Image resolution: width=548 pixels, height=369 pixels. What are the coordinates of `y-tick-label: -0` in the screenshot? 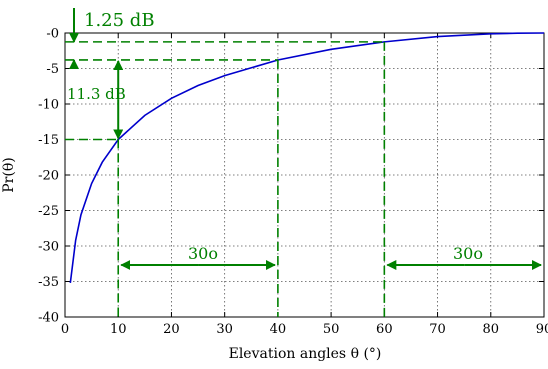 It's located at (52, 34).